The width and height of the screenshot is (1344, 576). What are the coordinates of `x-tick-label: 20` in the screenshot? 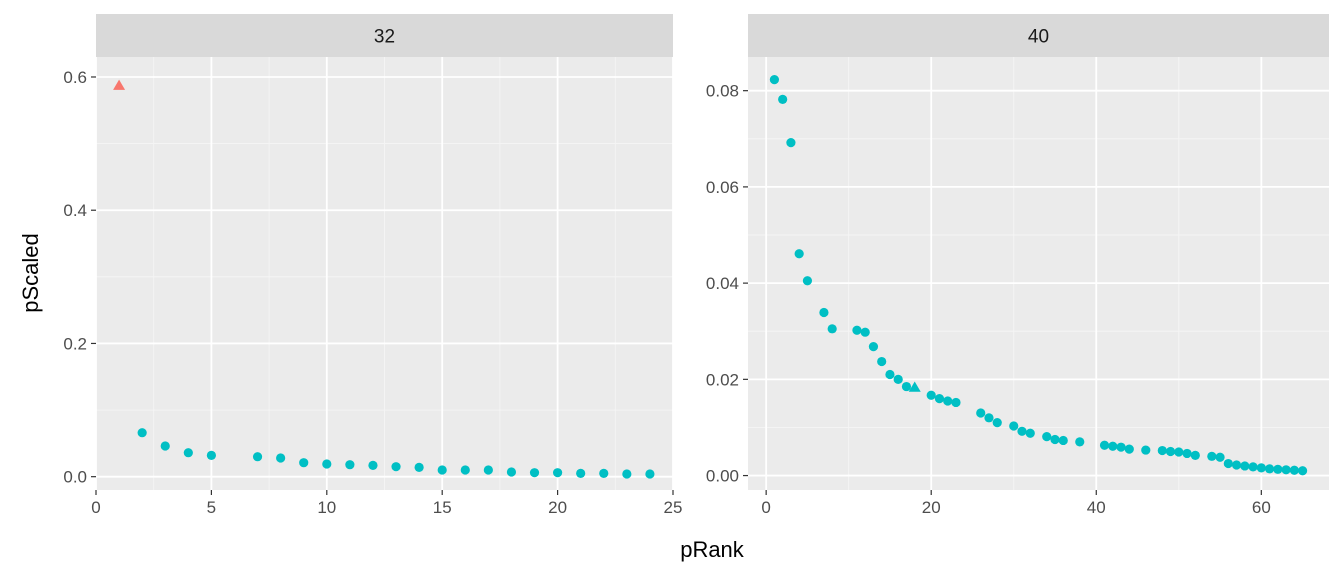 It's located at (557, 507).